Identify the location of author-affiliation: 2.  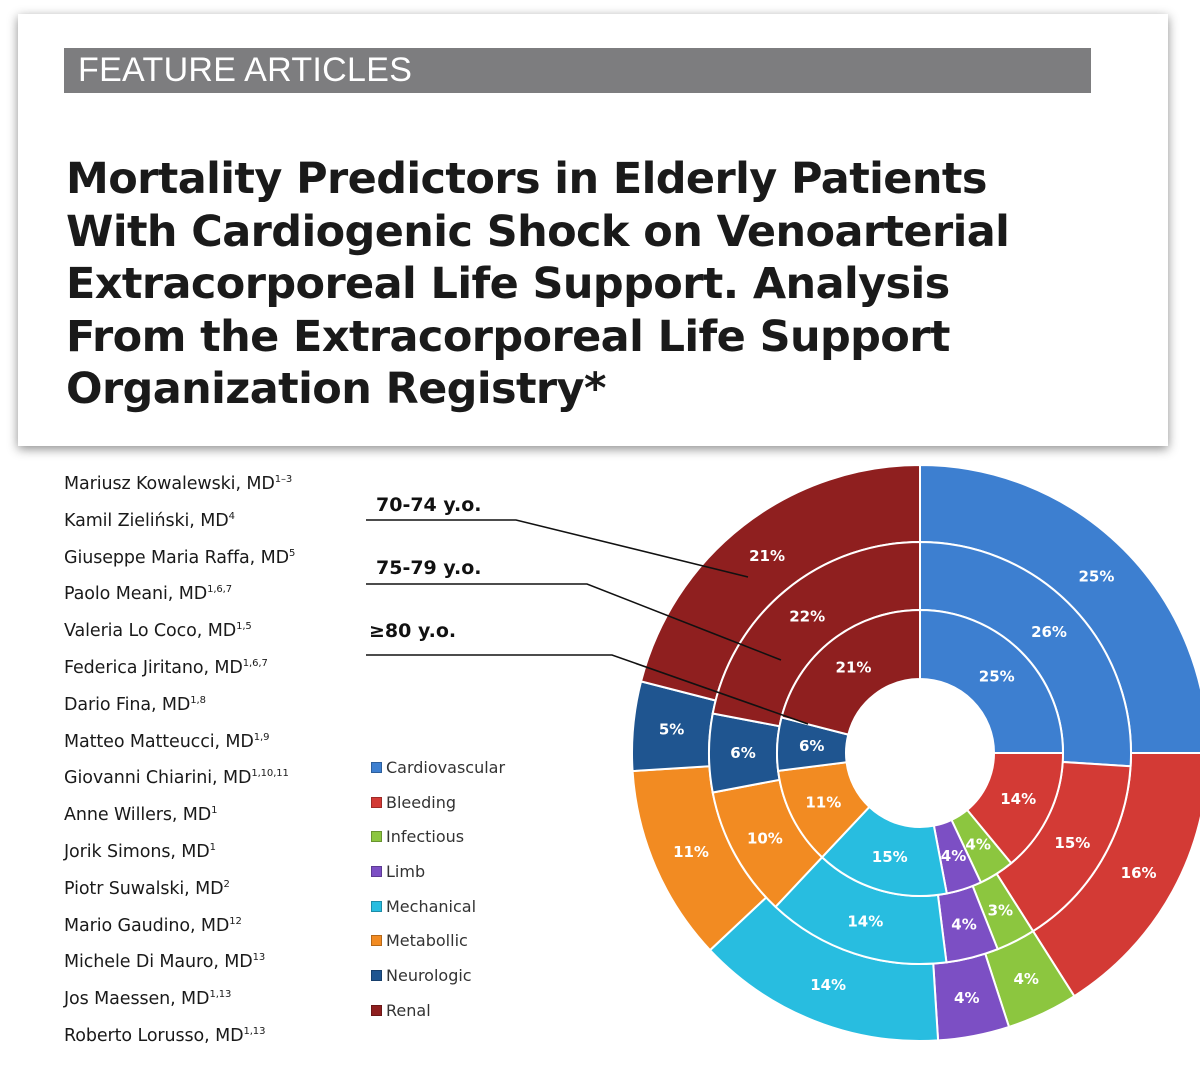
(226, 884).